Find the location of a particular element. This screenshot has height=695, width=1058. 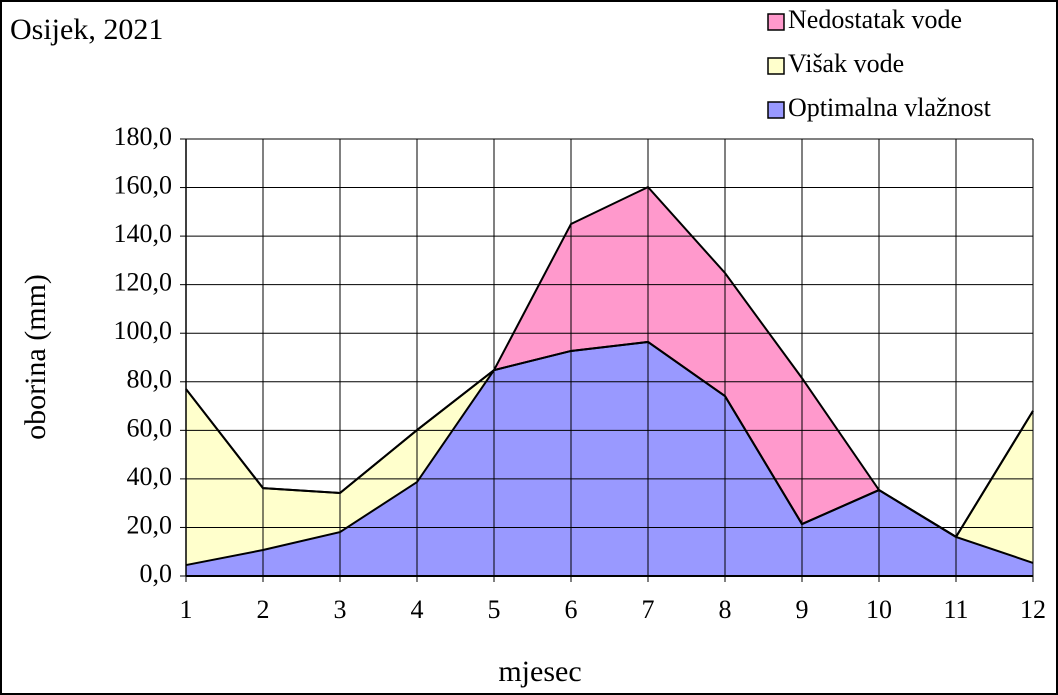

x-tick-label: 8 is located at coordinates (725, 609).